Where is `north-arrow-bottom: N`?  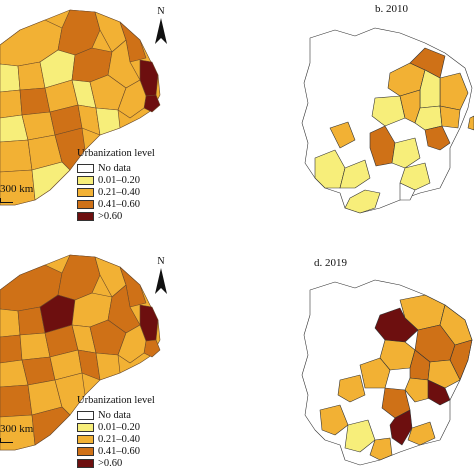 north-arrow-bottom: N is located at coordinates (161, 275).